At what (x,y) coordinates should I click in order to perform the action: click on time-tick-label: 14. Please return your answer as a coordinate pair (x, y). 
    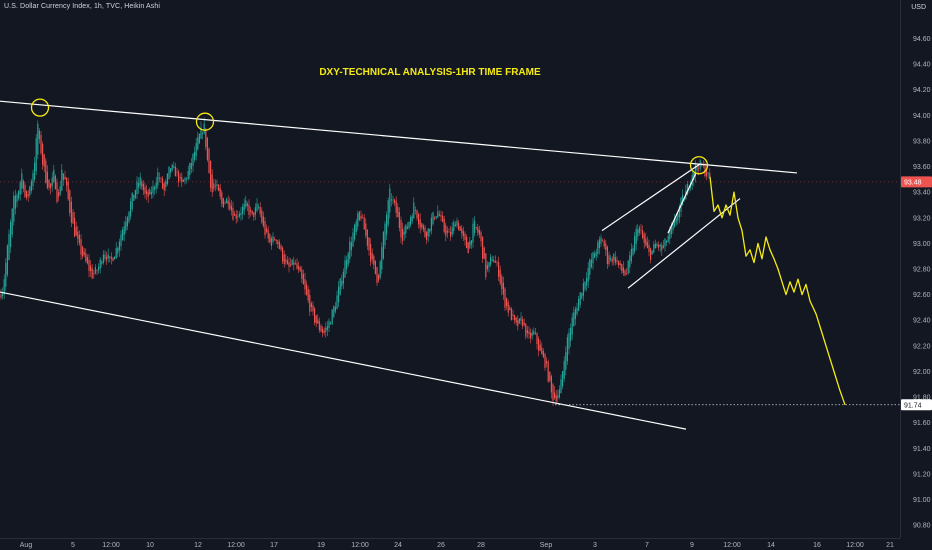
    Looking at the image, I should click on (771, 545).